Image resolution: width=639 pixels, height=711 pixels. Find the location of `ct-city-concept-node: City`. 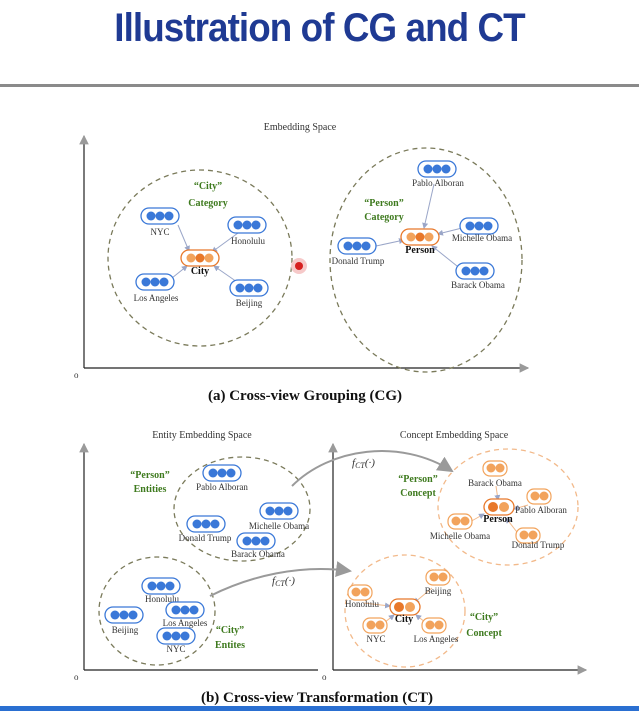

ct-city-concept-node: City is located at coordinates (405, 611).